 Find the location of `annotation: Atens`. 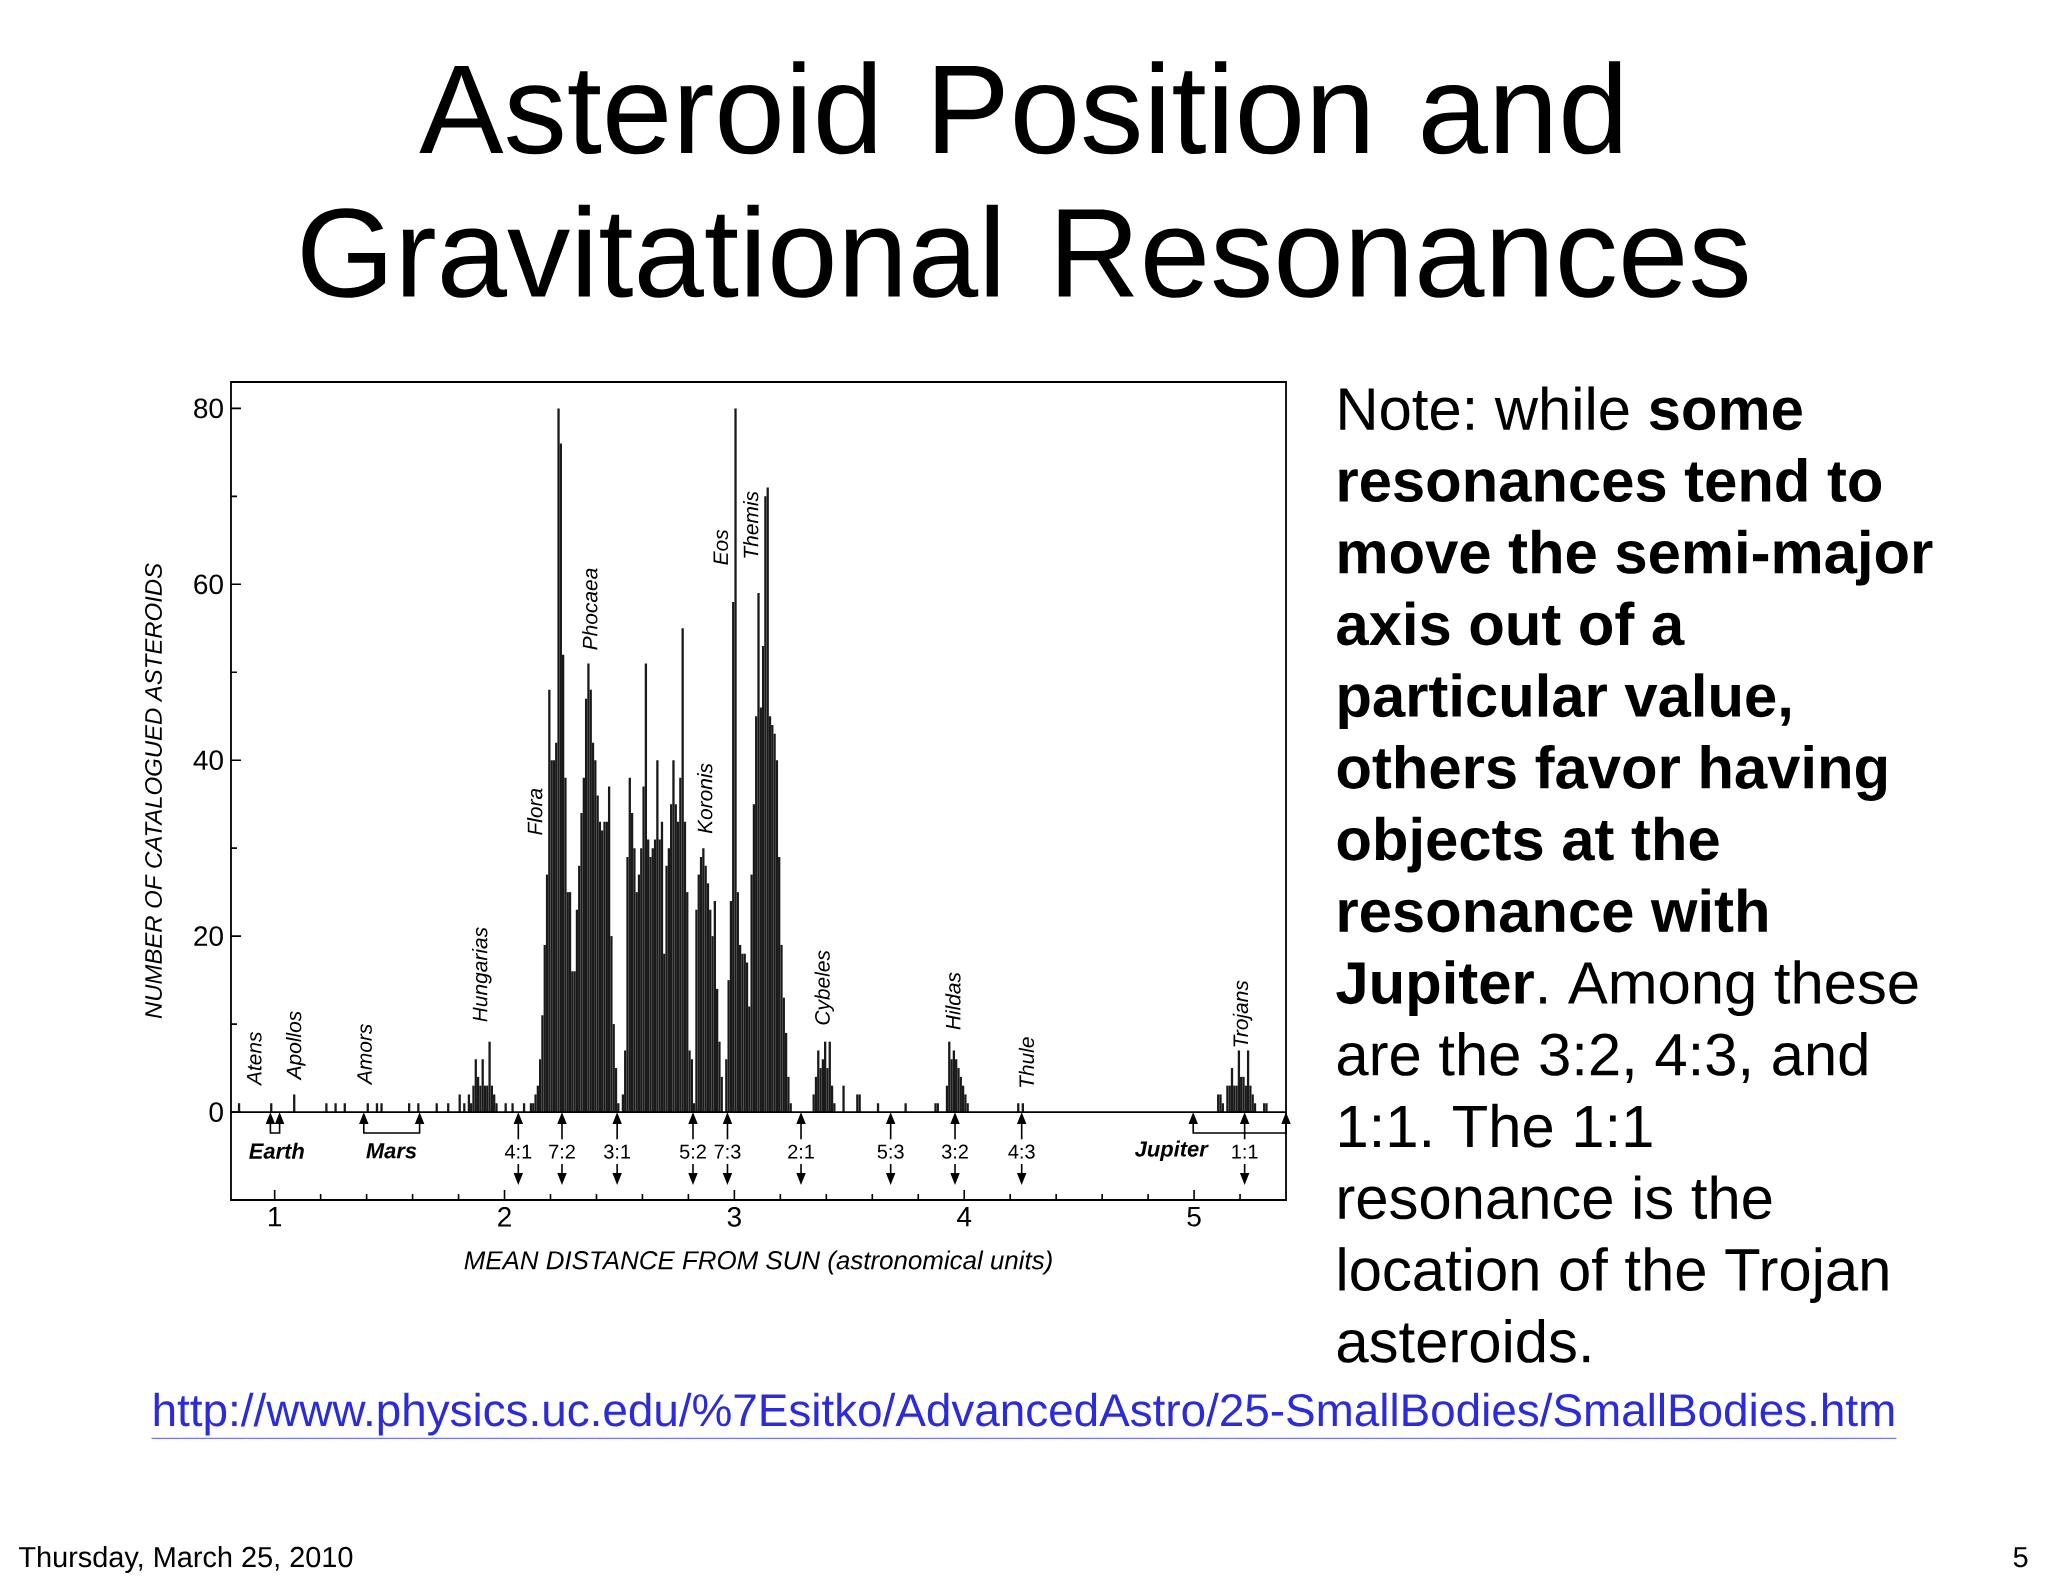

annotation: Atens is located at coordinates (254, 1059).